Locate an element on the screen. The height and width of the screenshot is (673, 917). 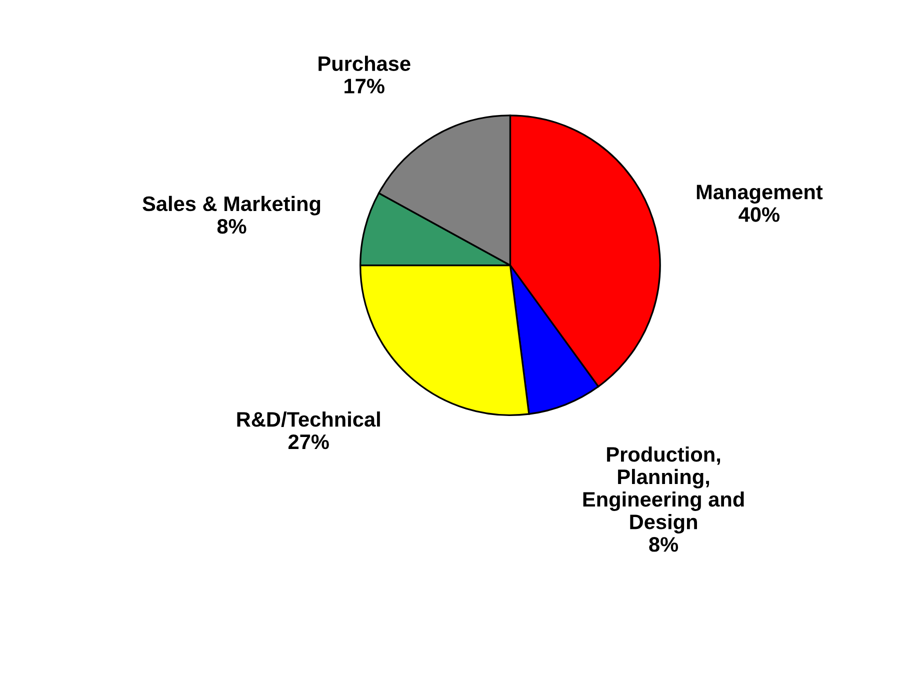
slice-label: Sales & Marketing is located at coordinates (231, 206).